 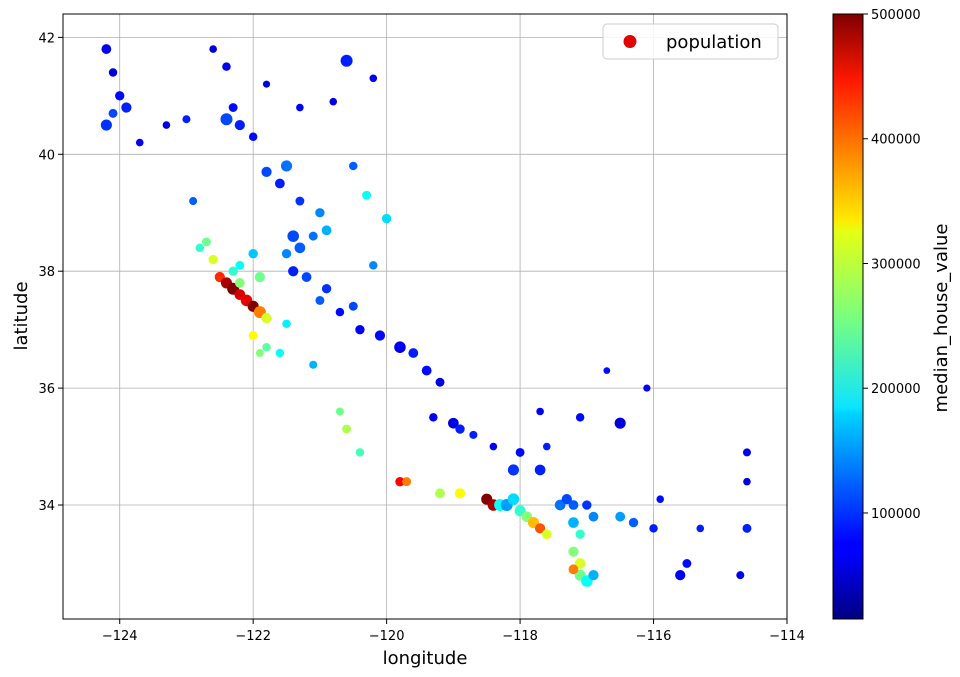 What do you see at coordinates (46, 506) in the screenshot?
I see `y-tick-label: 34` at bounding box center [46, 506].